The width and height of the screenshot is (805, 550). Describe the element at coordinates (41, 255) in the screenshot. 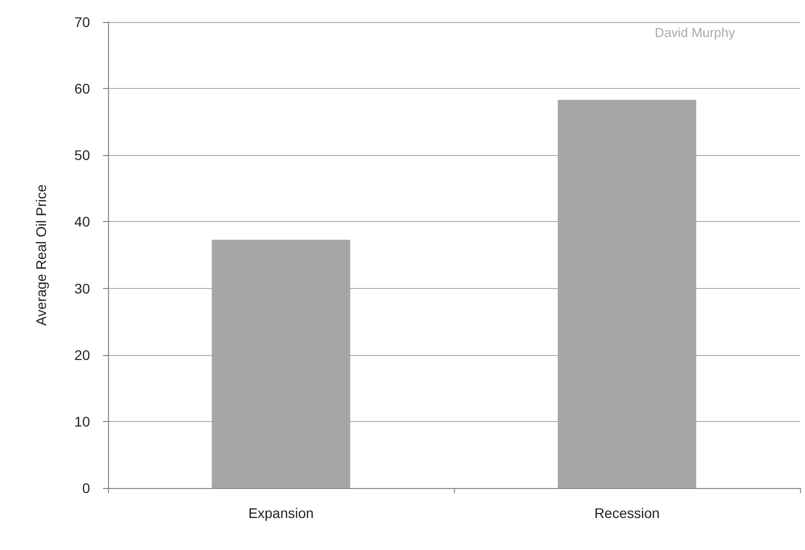

I see `y-axis-title: Average Real Oil Price` at that location.